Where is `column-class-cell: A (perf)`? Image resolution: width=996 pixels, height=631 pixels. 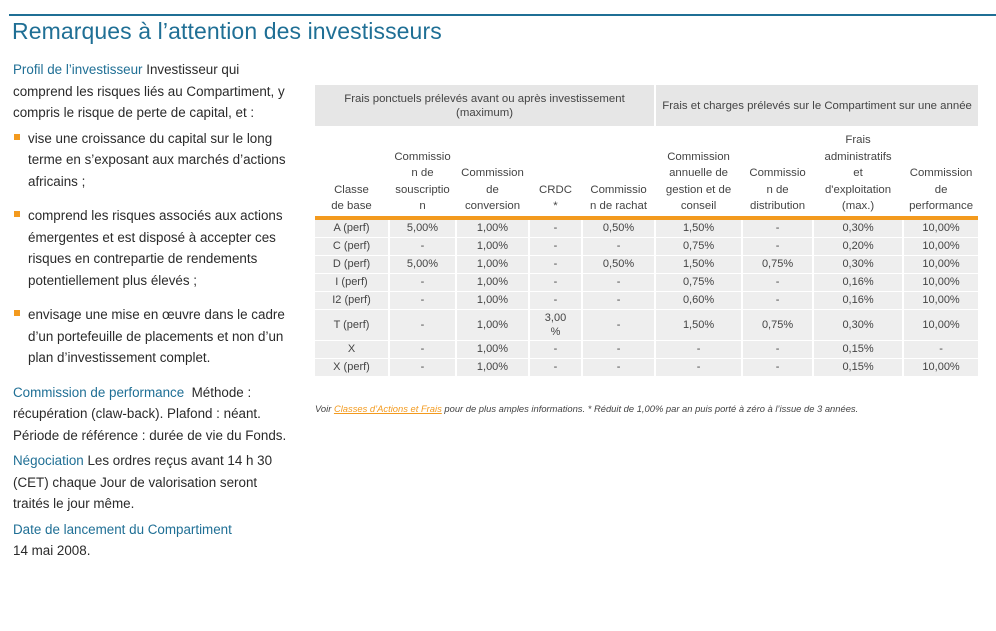 column-class-cell: A (perf) is located at coordinates (352, 227).